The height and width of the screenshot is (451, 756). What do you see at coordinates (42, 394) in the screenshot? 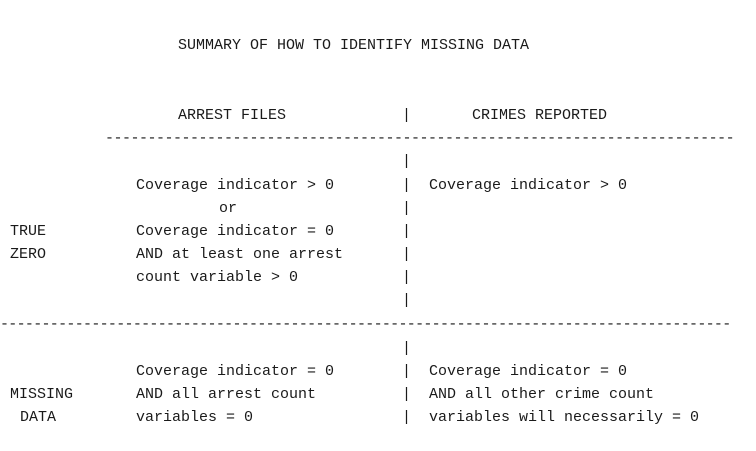
I see `row-label-missing: MISSING` at bounding box center [42, 394].